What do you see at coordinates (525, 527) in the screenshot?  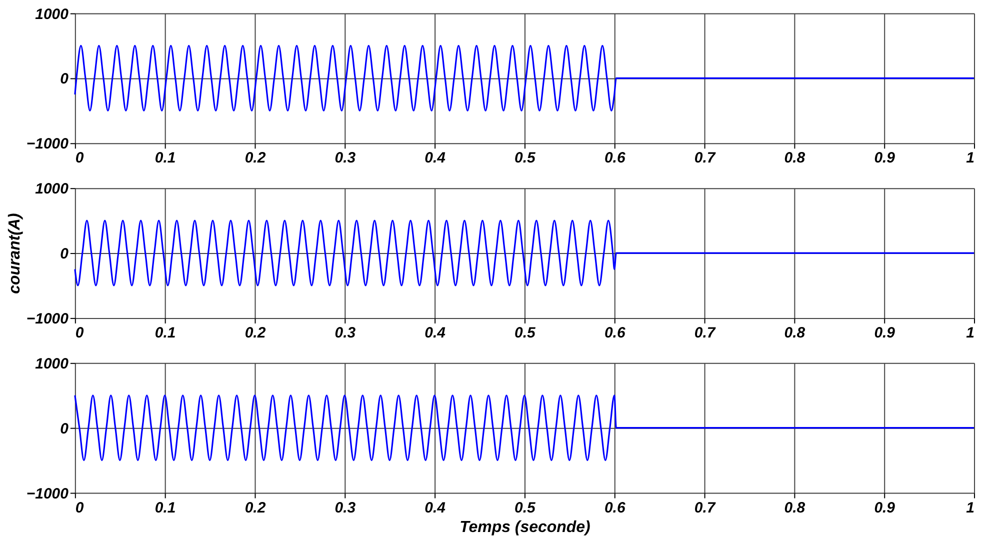 I see `x-axis-title: Temps (seconde)` at bounding box center [525, 527].